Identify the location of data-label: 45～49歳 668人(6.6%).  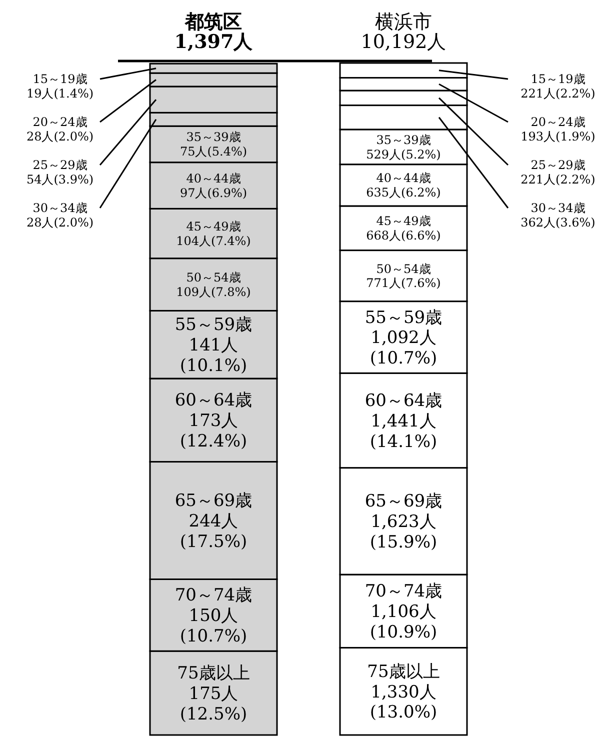
(403, 228).